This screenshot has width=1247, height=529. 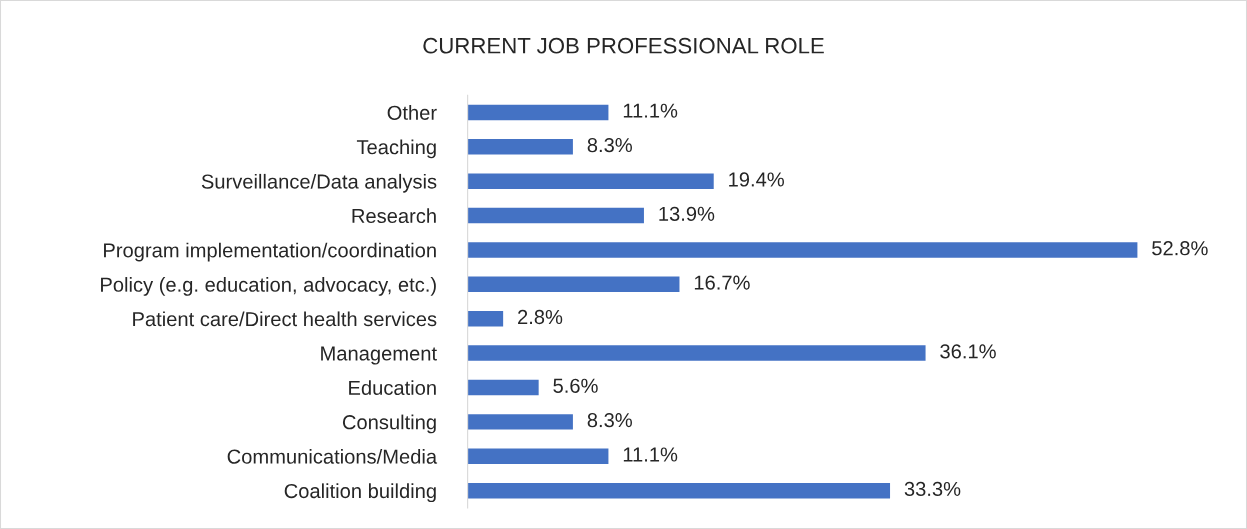 What do you see at coordinates (623, 45) in the screenshot?
I see `chart-title: CURRENT JOB PROFESSIONAL ROLE` at bounding box center [623, 45].